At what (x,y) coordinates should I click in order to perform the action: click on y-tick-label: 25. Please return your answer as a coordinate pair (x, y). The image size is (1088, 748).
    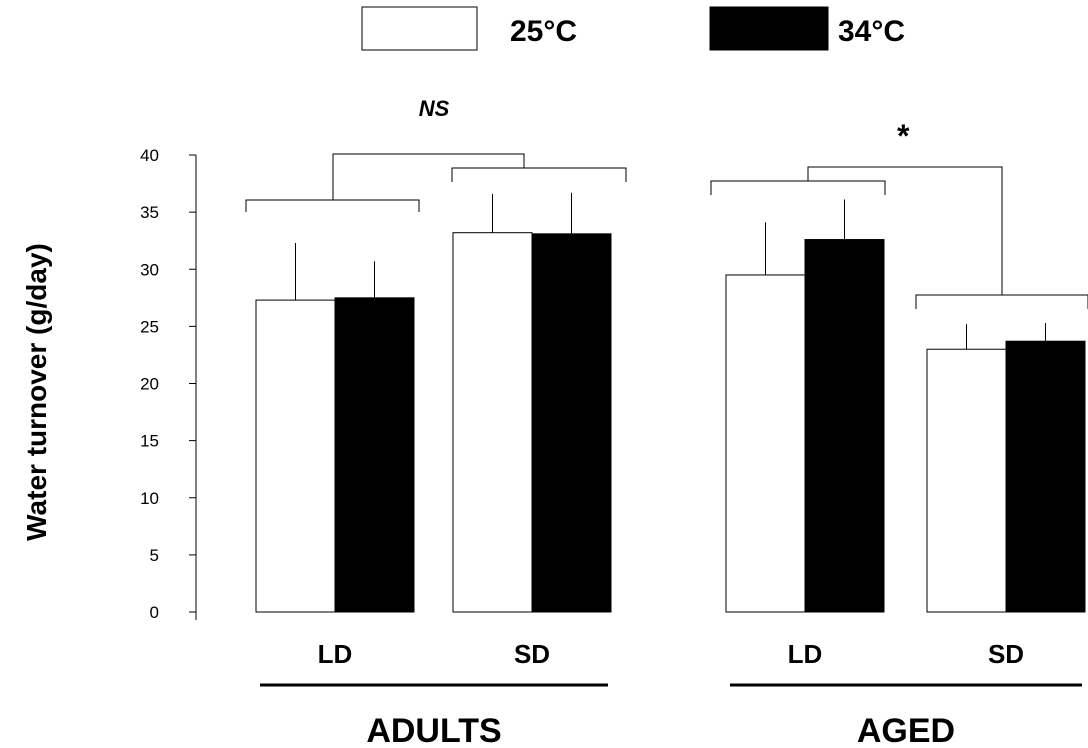
    Looking at the image, I should click on (149, 326).